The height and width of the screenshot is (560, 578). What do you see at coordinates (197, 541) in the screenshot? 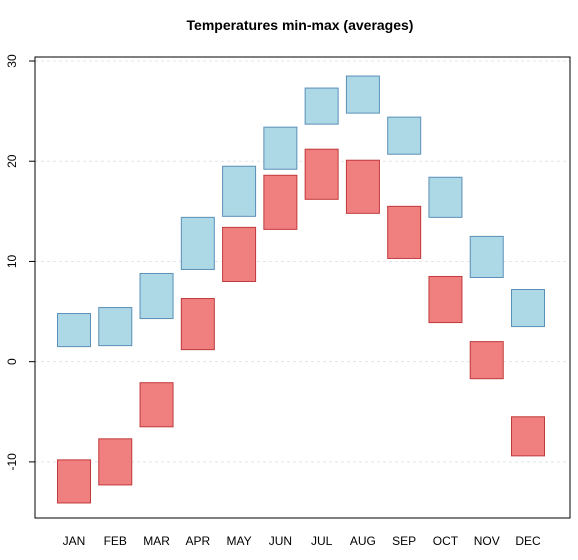
I see `x-tick-label: APR` at bounding box center [197, 541].